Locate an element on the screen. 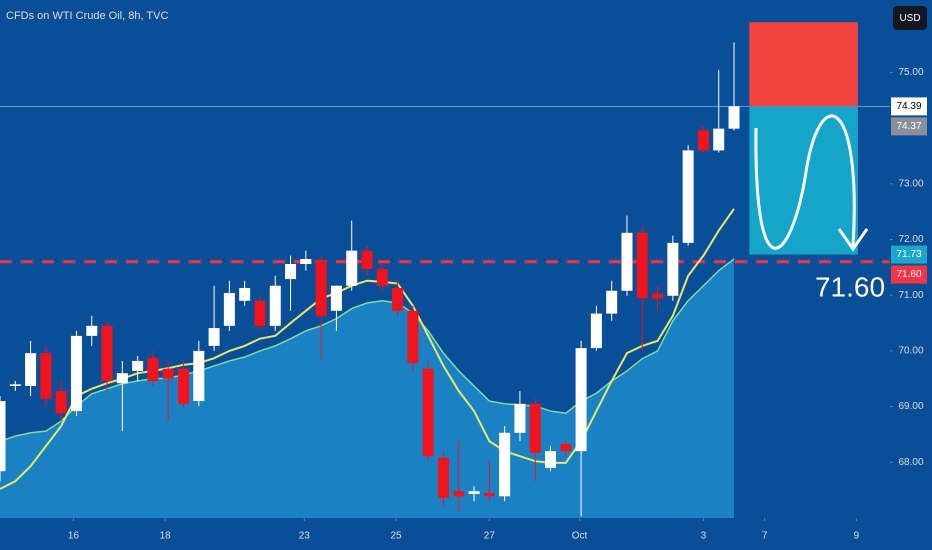 Image resolution: width=932 pixels, height=550 pixels. y-tick-label: 69.00 is located at coordinates (910, 406).